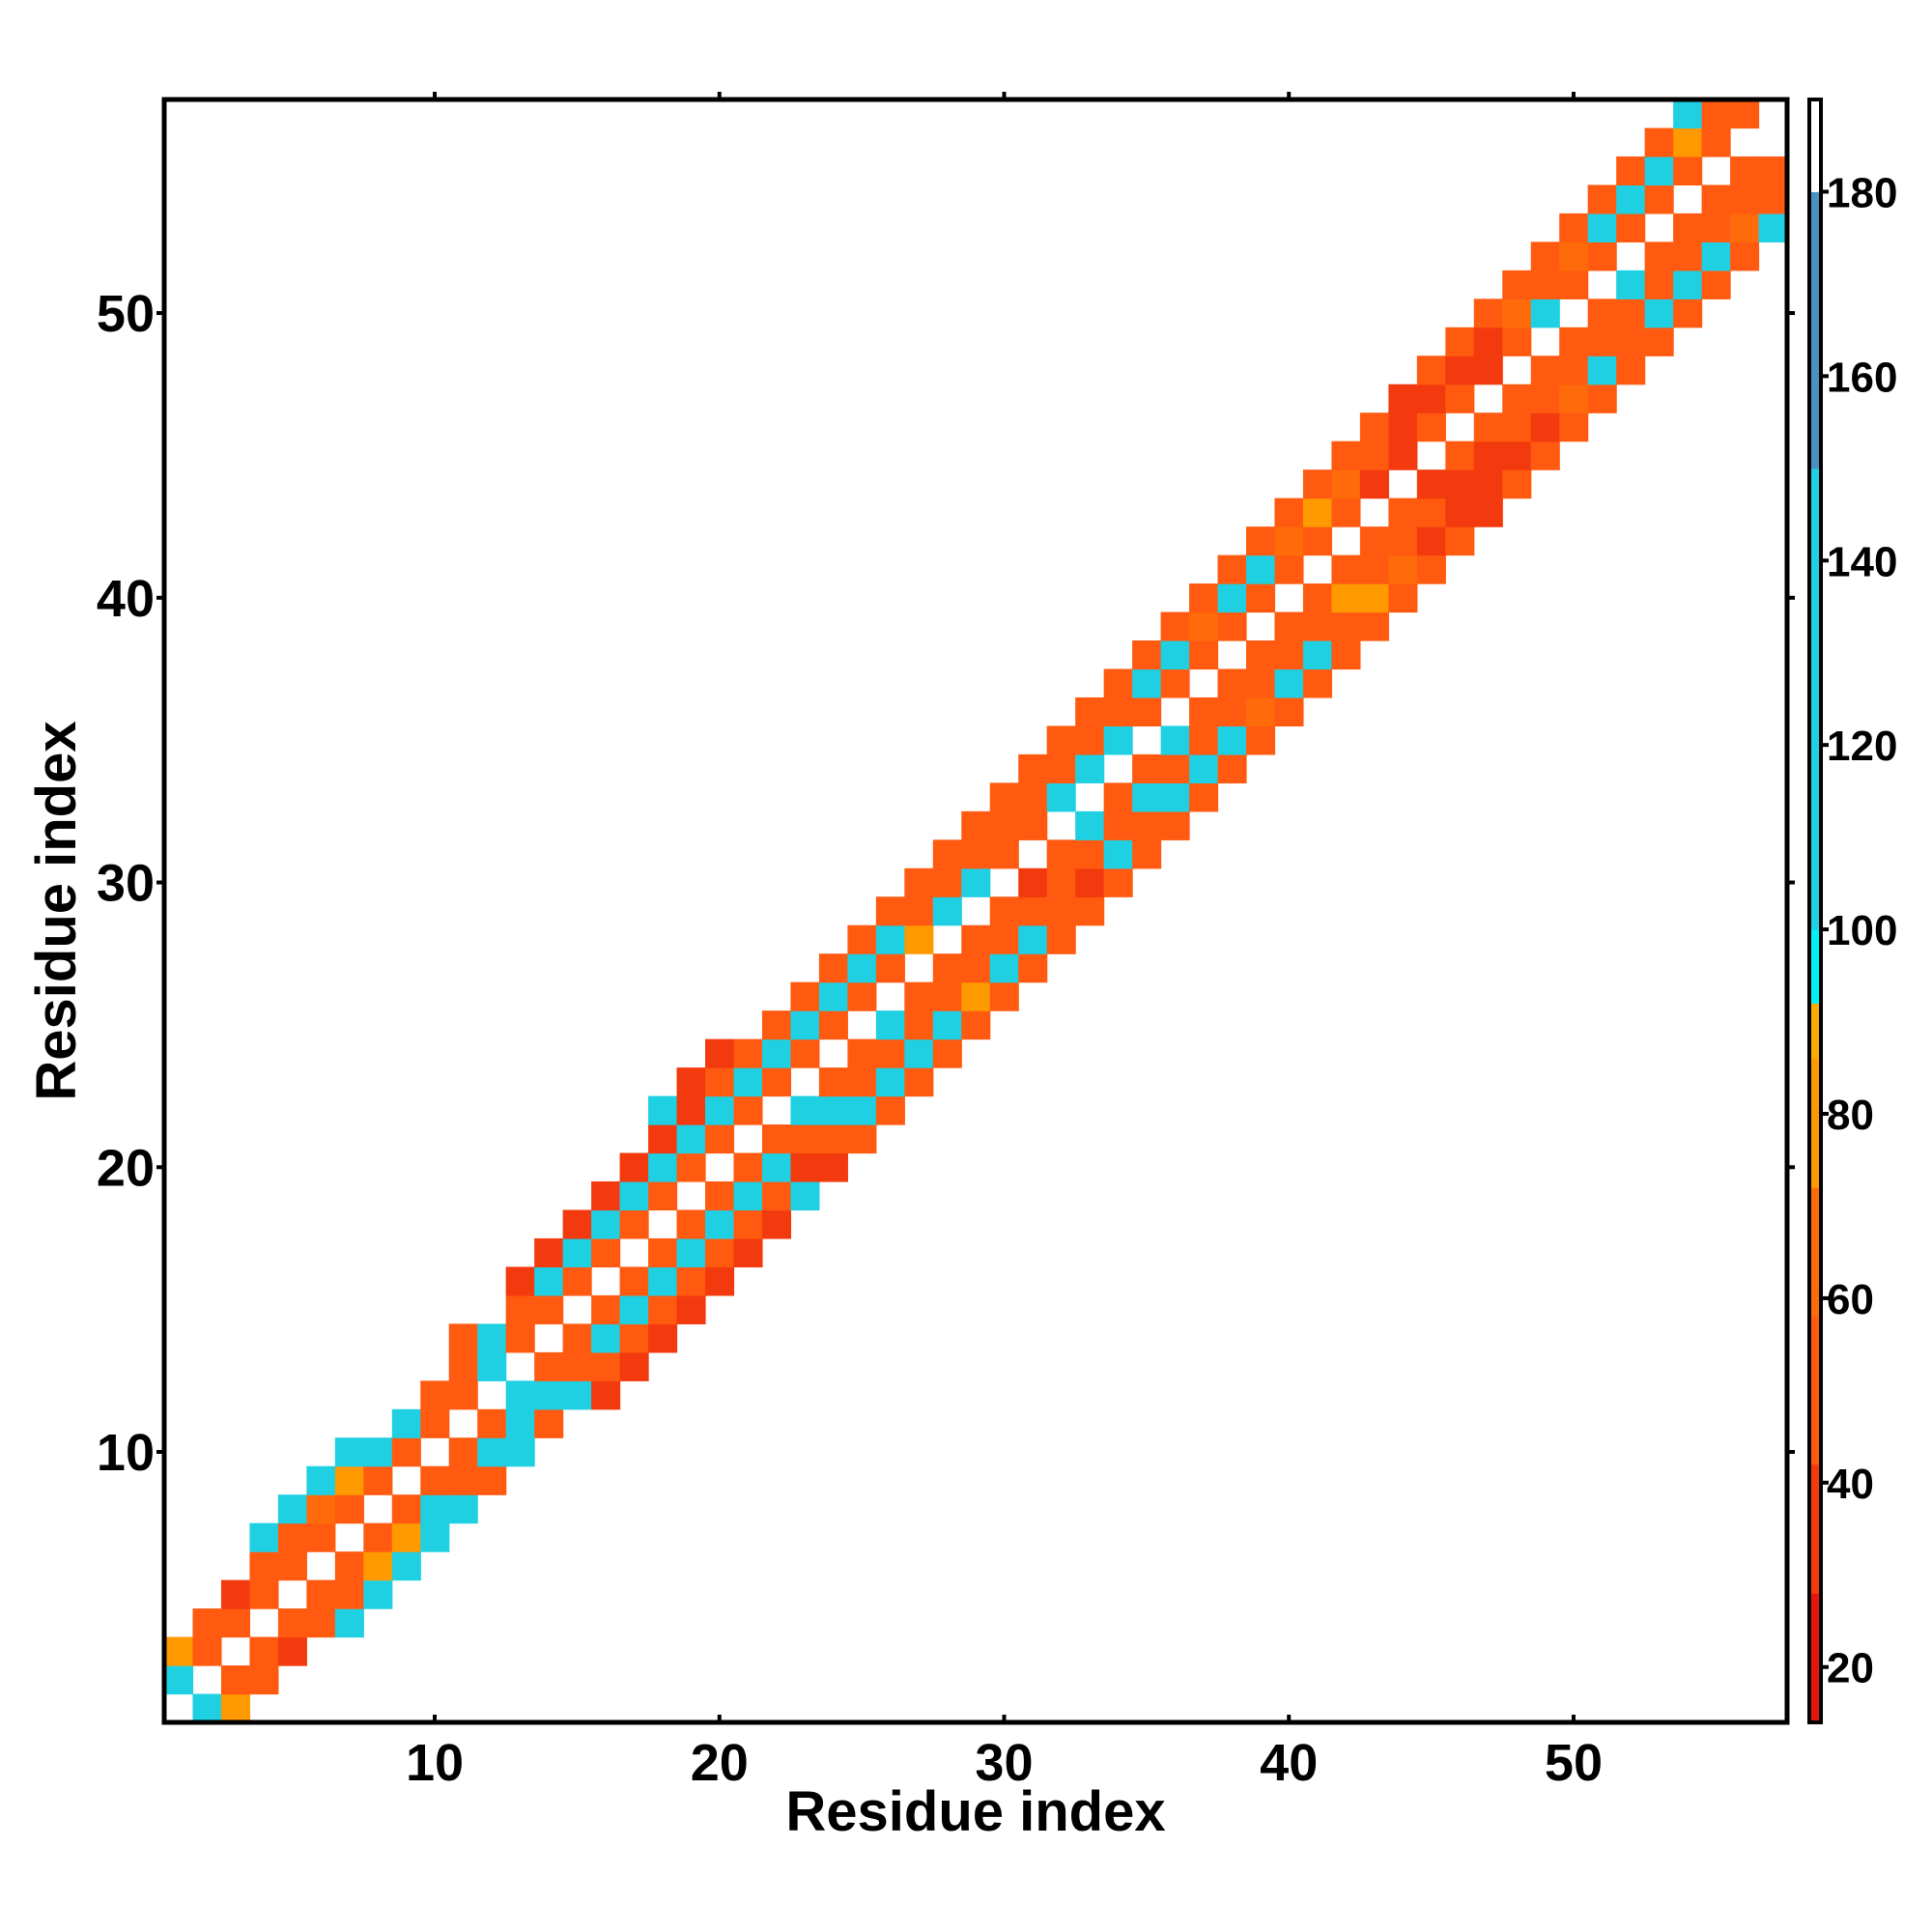 The width and height of the screenshot is (1932, 1932). Describe the element at coordinates (126, 599) in the screenshot. I see `y-tick-label: 40` at that location.